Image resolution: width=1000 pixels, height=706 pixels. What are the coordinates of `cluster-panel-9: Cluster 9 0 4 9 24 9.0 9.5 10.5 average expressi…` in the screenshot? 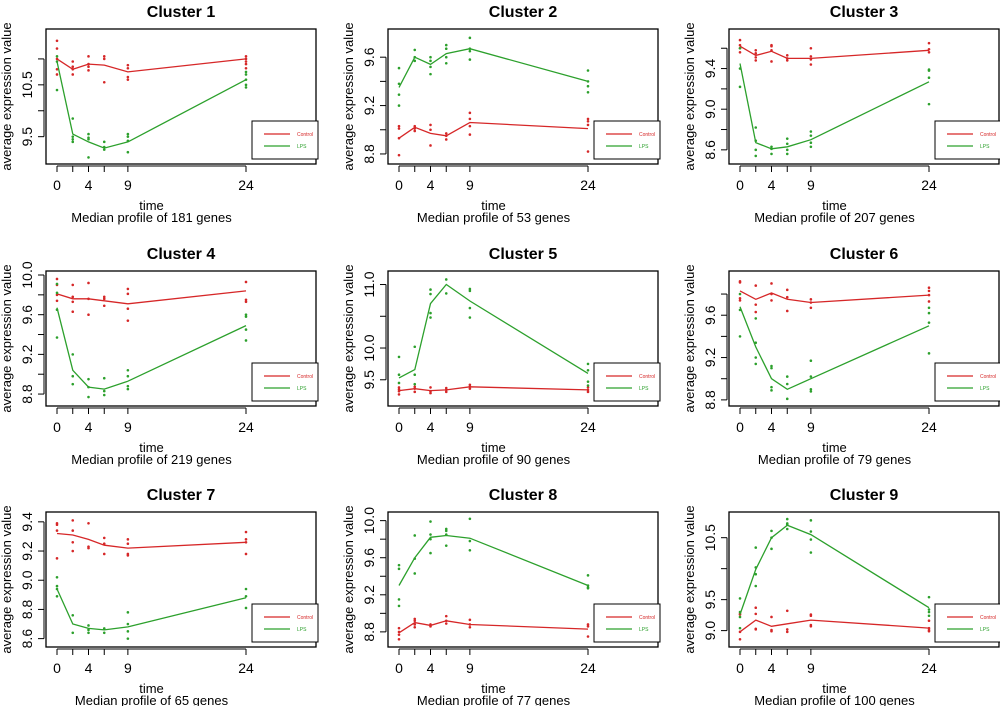 It's located at (841, 596).